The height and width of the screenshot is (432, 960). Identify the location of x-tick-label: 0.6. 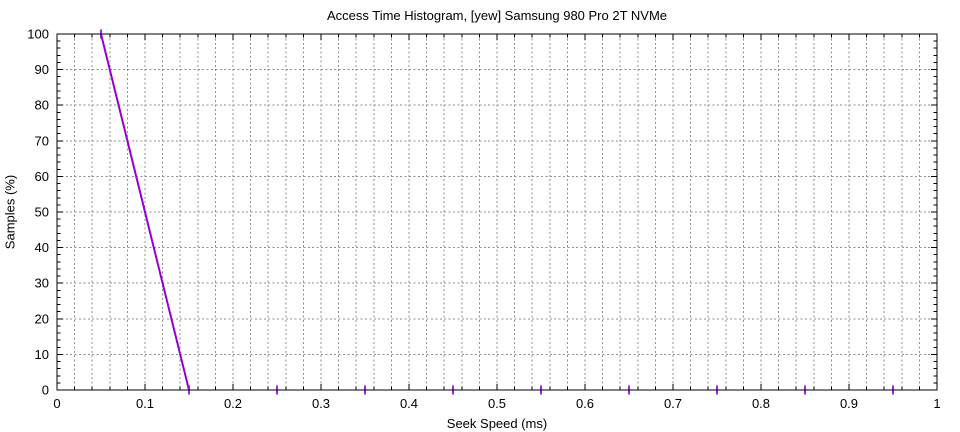
(585, 403).